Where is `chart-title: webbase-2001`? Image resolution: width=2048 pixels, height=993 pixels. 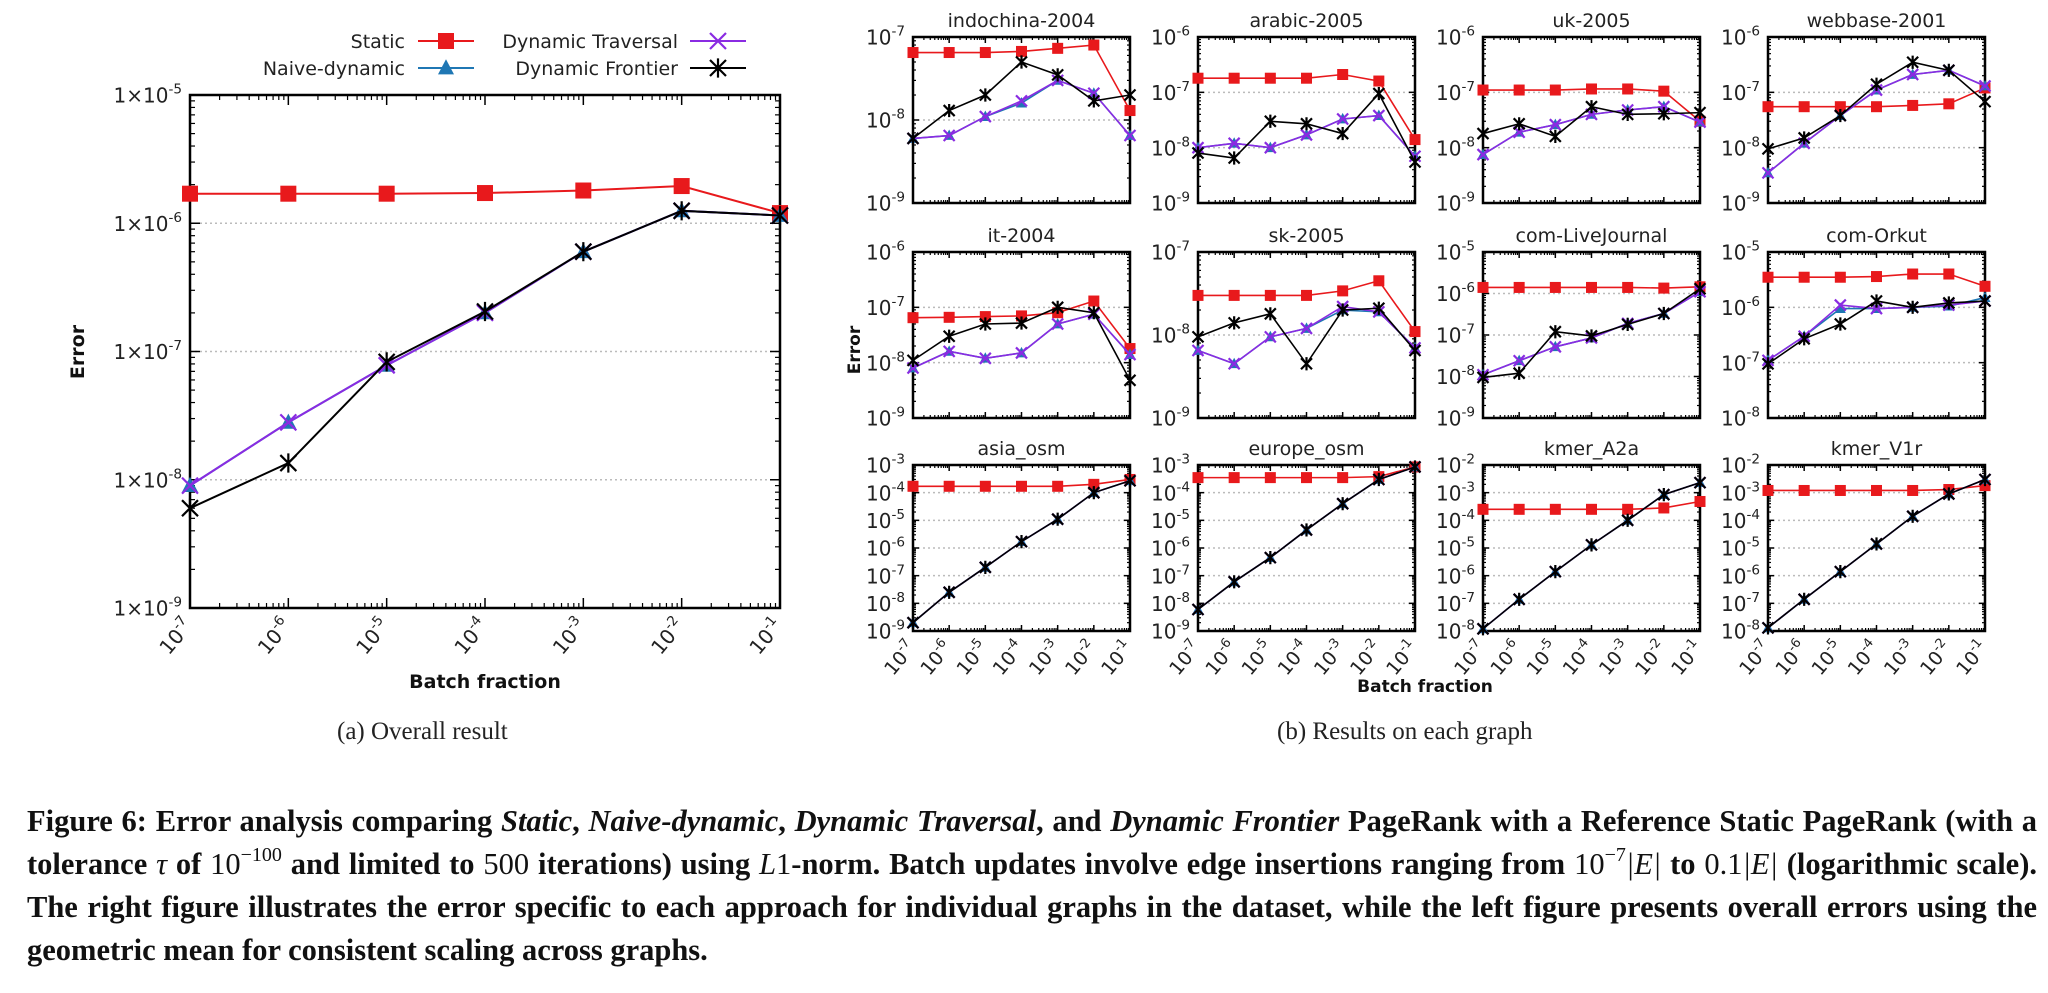
chart-title: webbase-2001 is located at coordinates (1877, 21).